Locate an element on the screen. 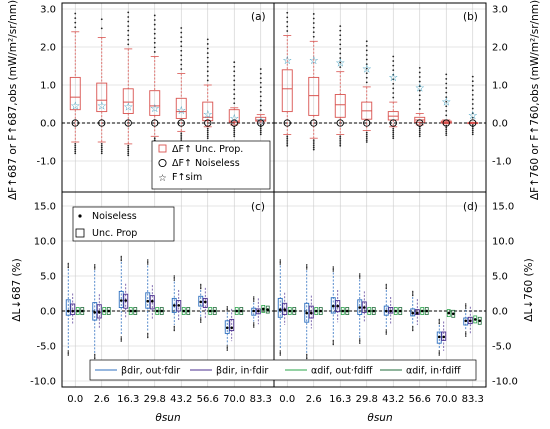 The image size is (550, 429). y-tick-label-c: 5.0 is located at coordinates (48, 277).